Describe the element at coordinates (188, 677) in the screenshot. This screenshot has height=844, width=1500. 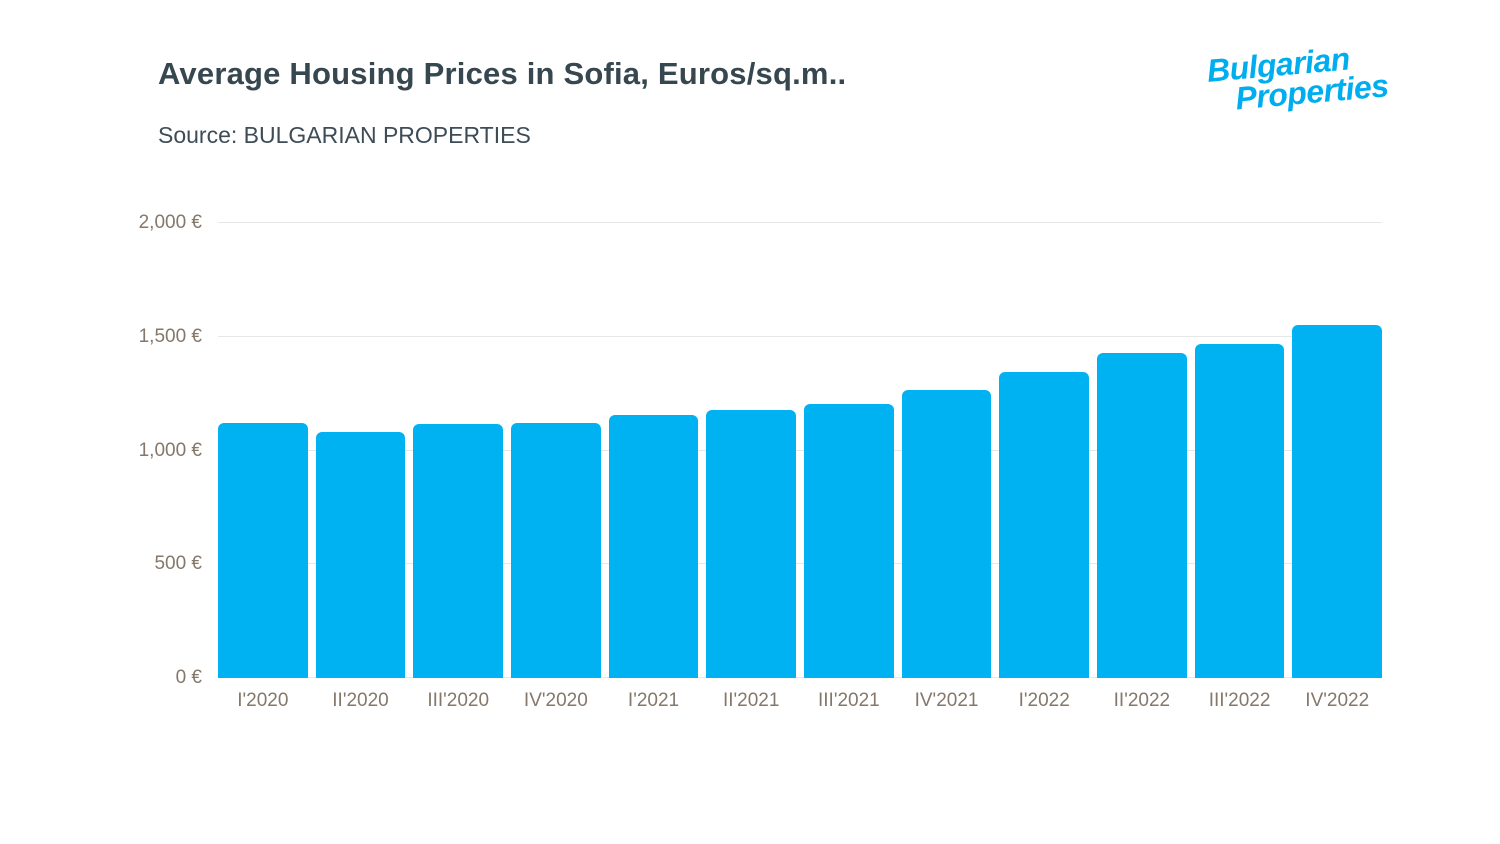
I see `y-axis-tick-label: 0 €` at that location.